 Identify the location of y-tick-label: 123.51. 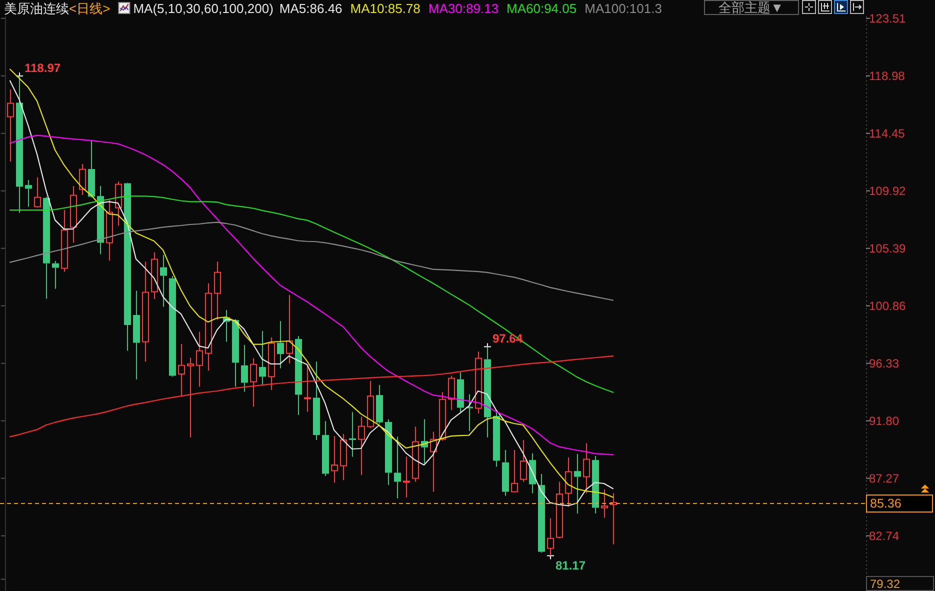
(887, 18).